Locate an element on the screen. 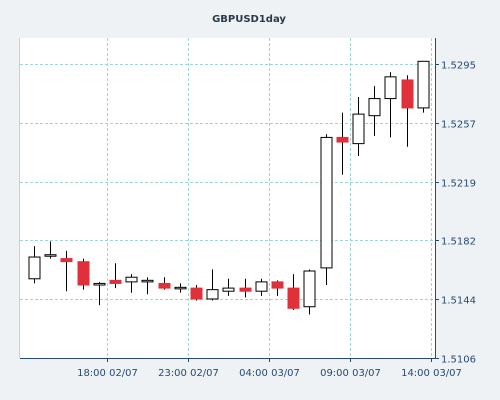  x-tick-label: 04:00 03/07 is located at coordinates (269, 373).